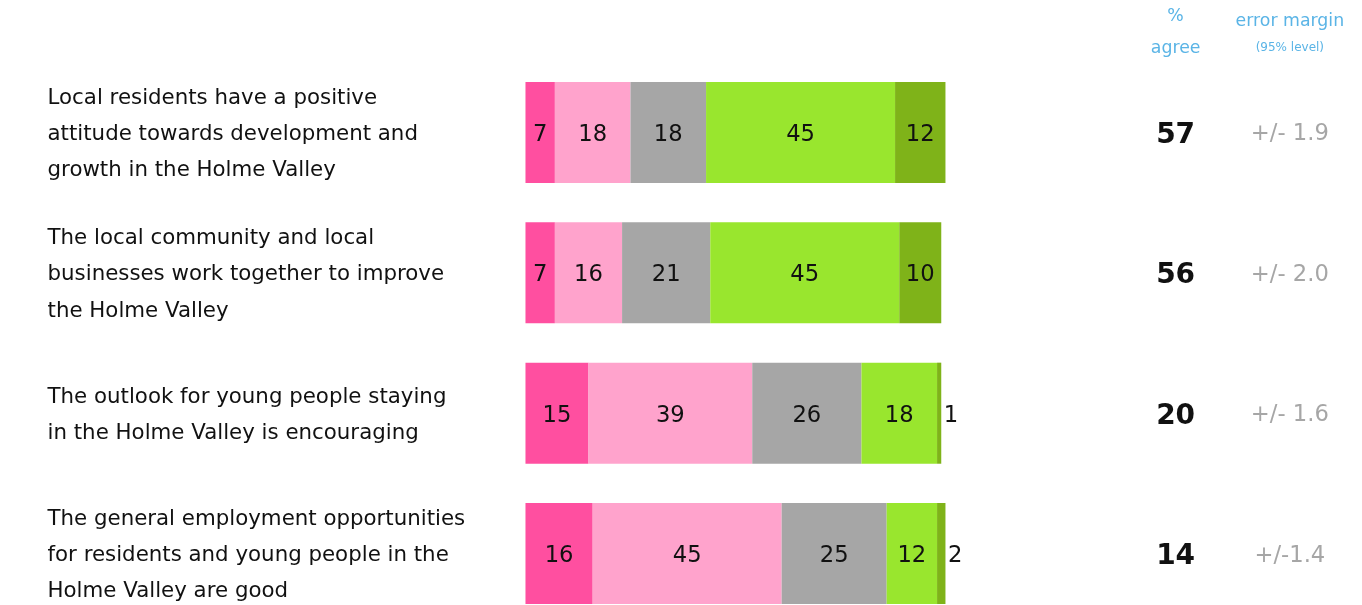  I want to click on text: % agree, so click(1175, 31).